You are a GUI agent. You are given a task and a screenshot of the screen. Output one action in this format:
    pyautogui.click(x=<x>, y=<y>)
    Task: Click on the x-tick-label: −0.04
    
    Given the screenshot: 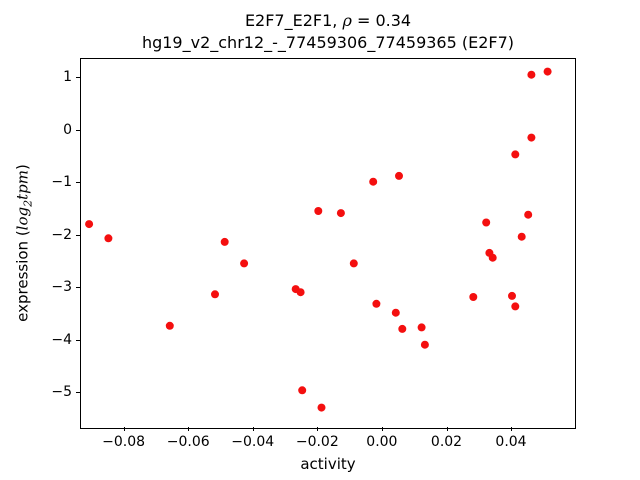 What is the action you would take?
    pyautogui.click(x=253, y=442)
    